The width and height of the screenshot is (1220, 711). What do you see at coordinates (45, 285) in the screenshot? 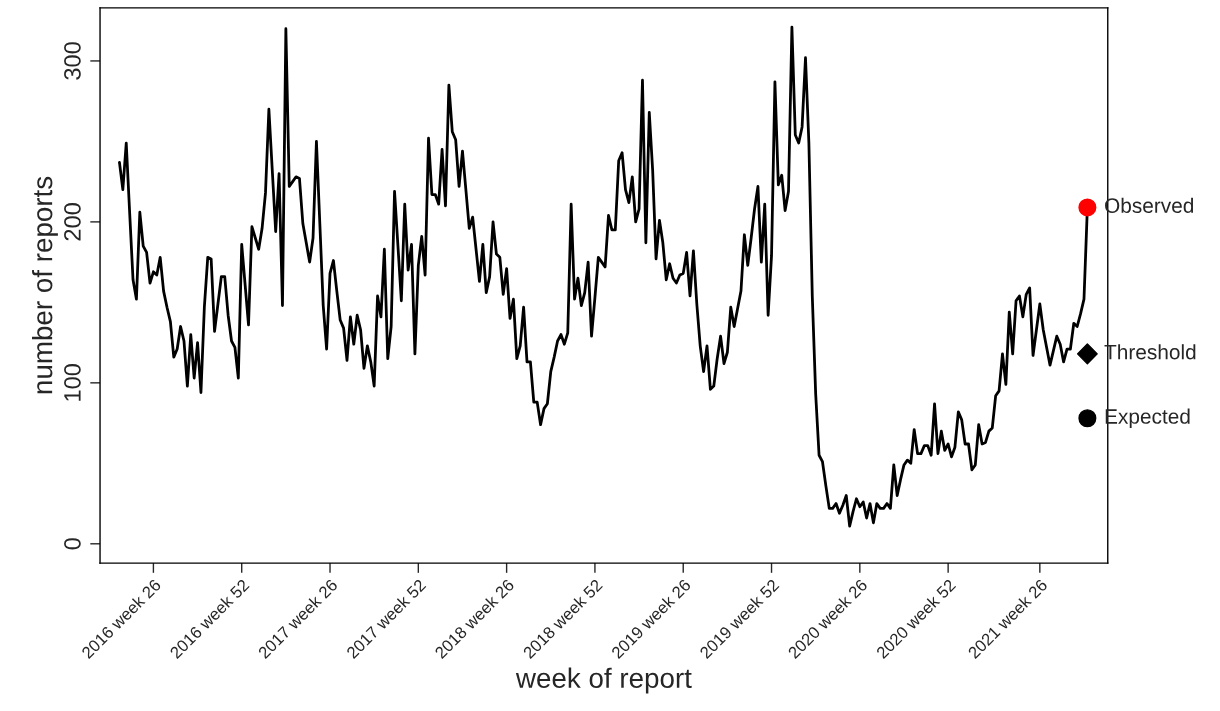
I see `y-axis-title: number of reports` at bounding box center [45, 285].